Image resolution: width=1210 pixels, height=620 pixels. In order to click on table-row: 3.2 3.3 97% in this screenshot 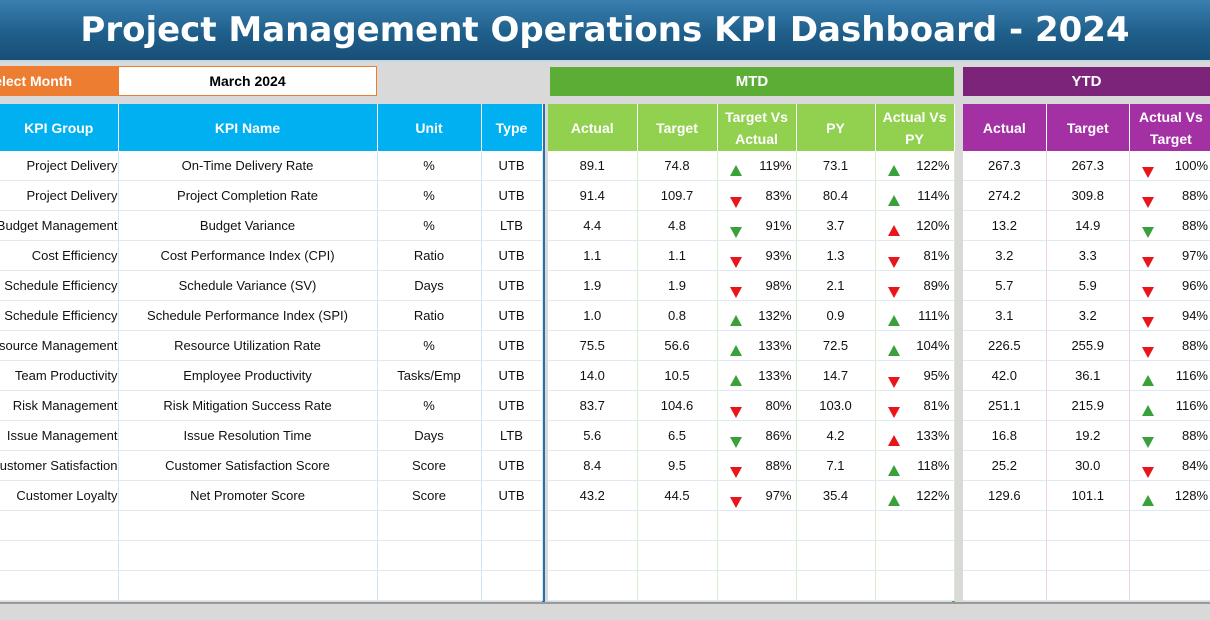, I will do `click(1086, 255)`.